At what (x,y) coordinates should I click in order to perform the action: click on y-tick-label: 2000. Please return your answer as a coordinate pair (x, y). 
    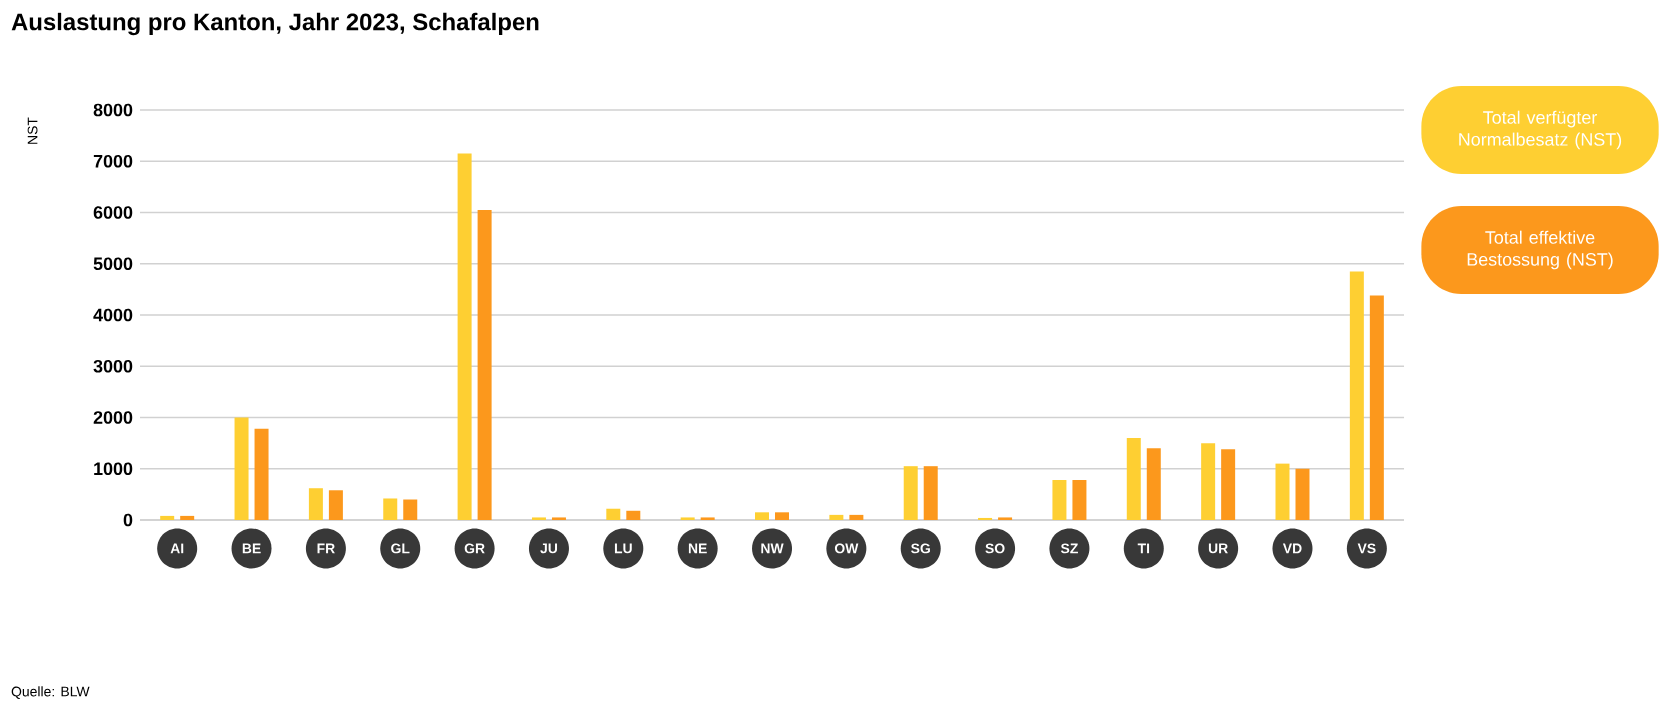
    Looking at the image, I should click on (113, 417).